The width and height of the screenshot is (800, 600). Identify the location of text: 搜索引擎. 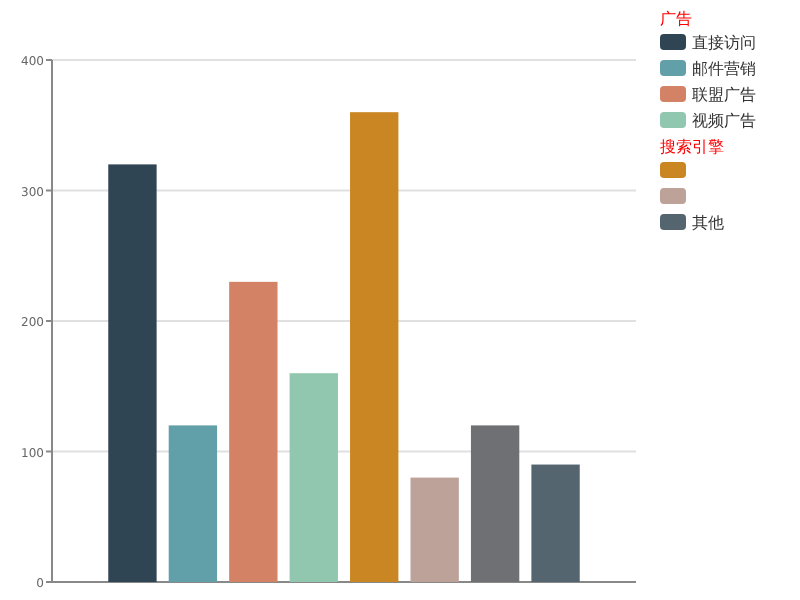
(692, 147).